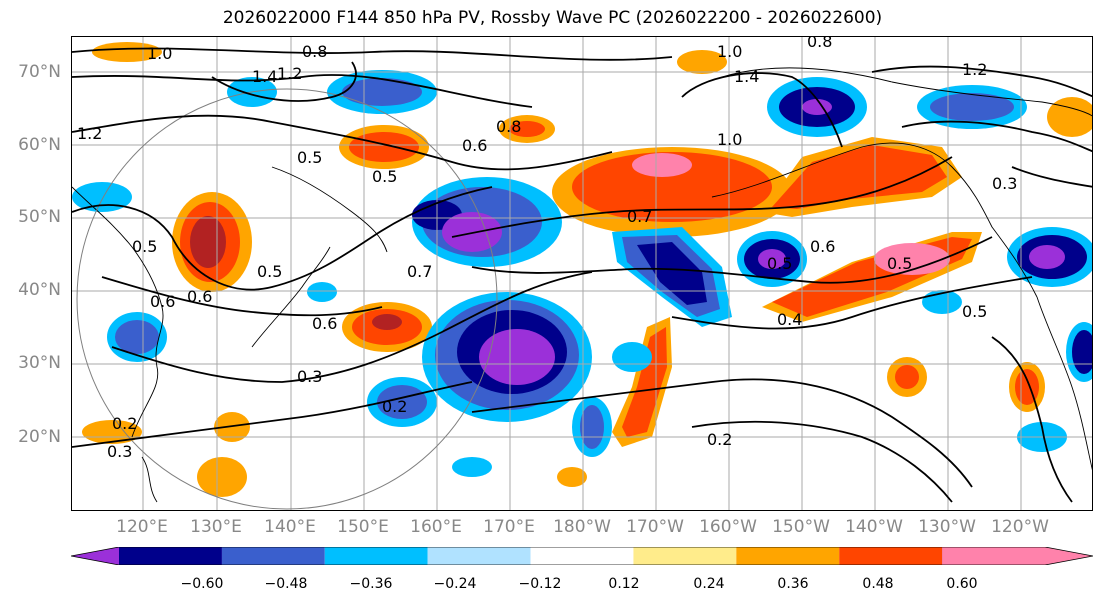 This screenshot has height=604, width=1105. I want to click on lat-label-40n: 40°N, so click(39, 290).